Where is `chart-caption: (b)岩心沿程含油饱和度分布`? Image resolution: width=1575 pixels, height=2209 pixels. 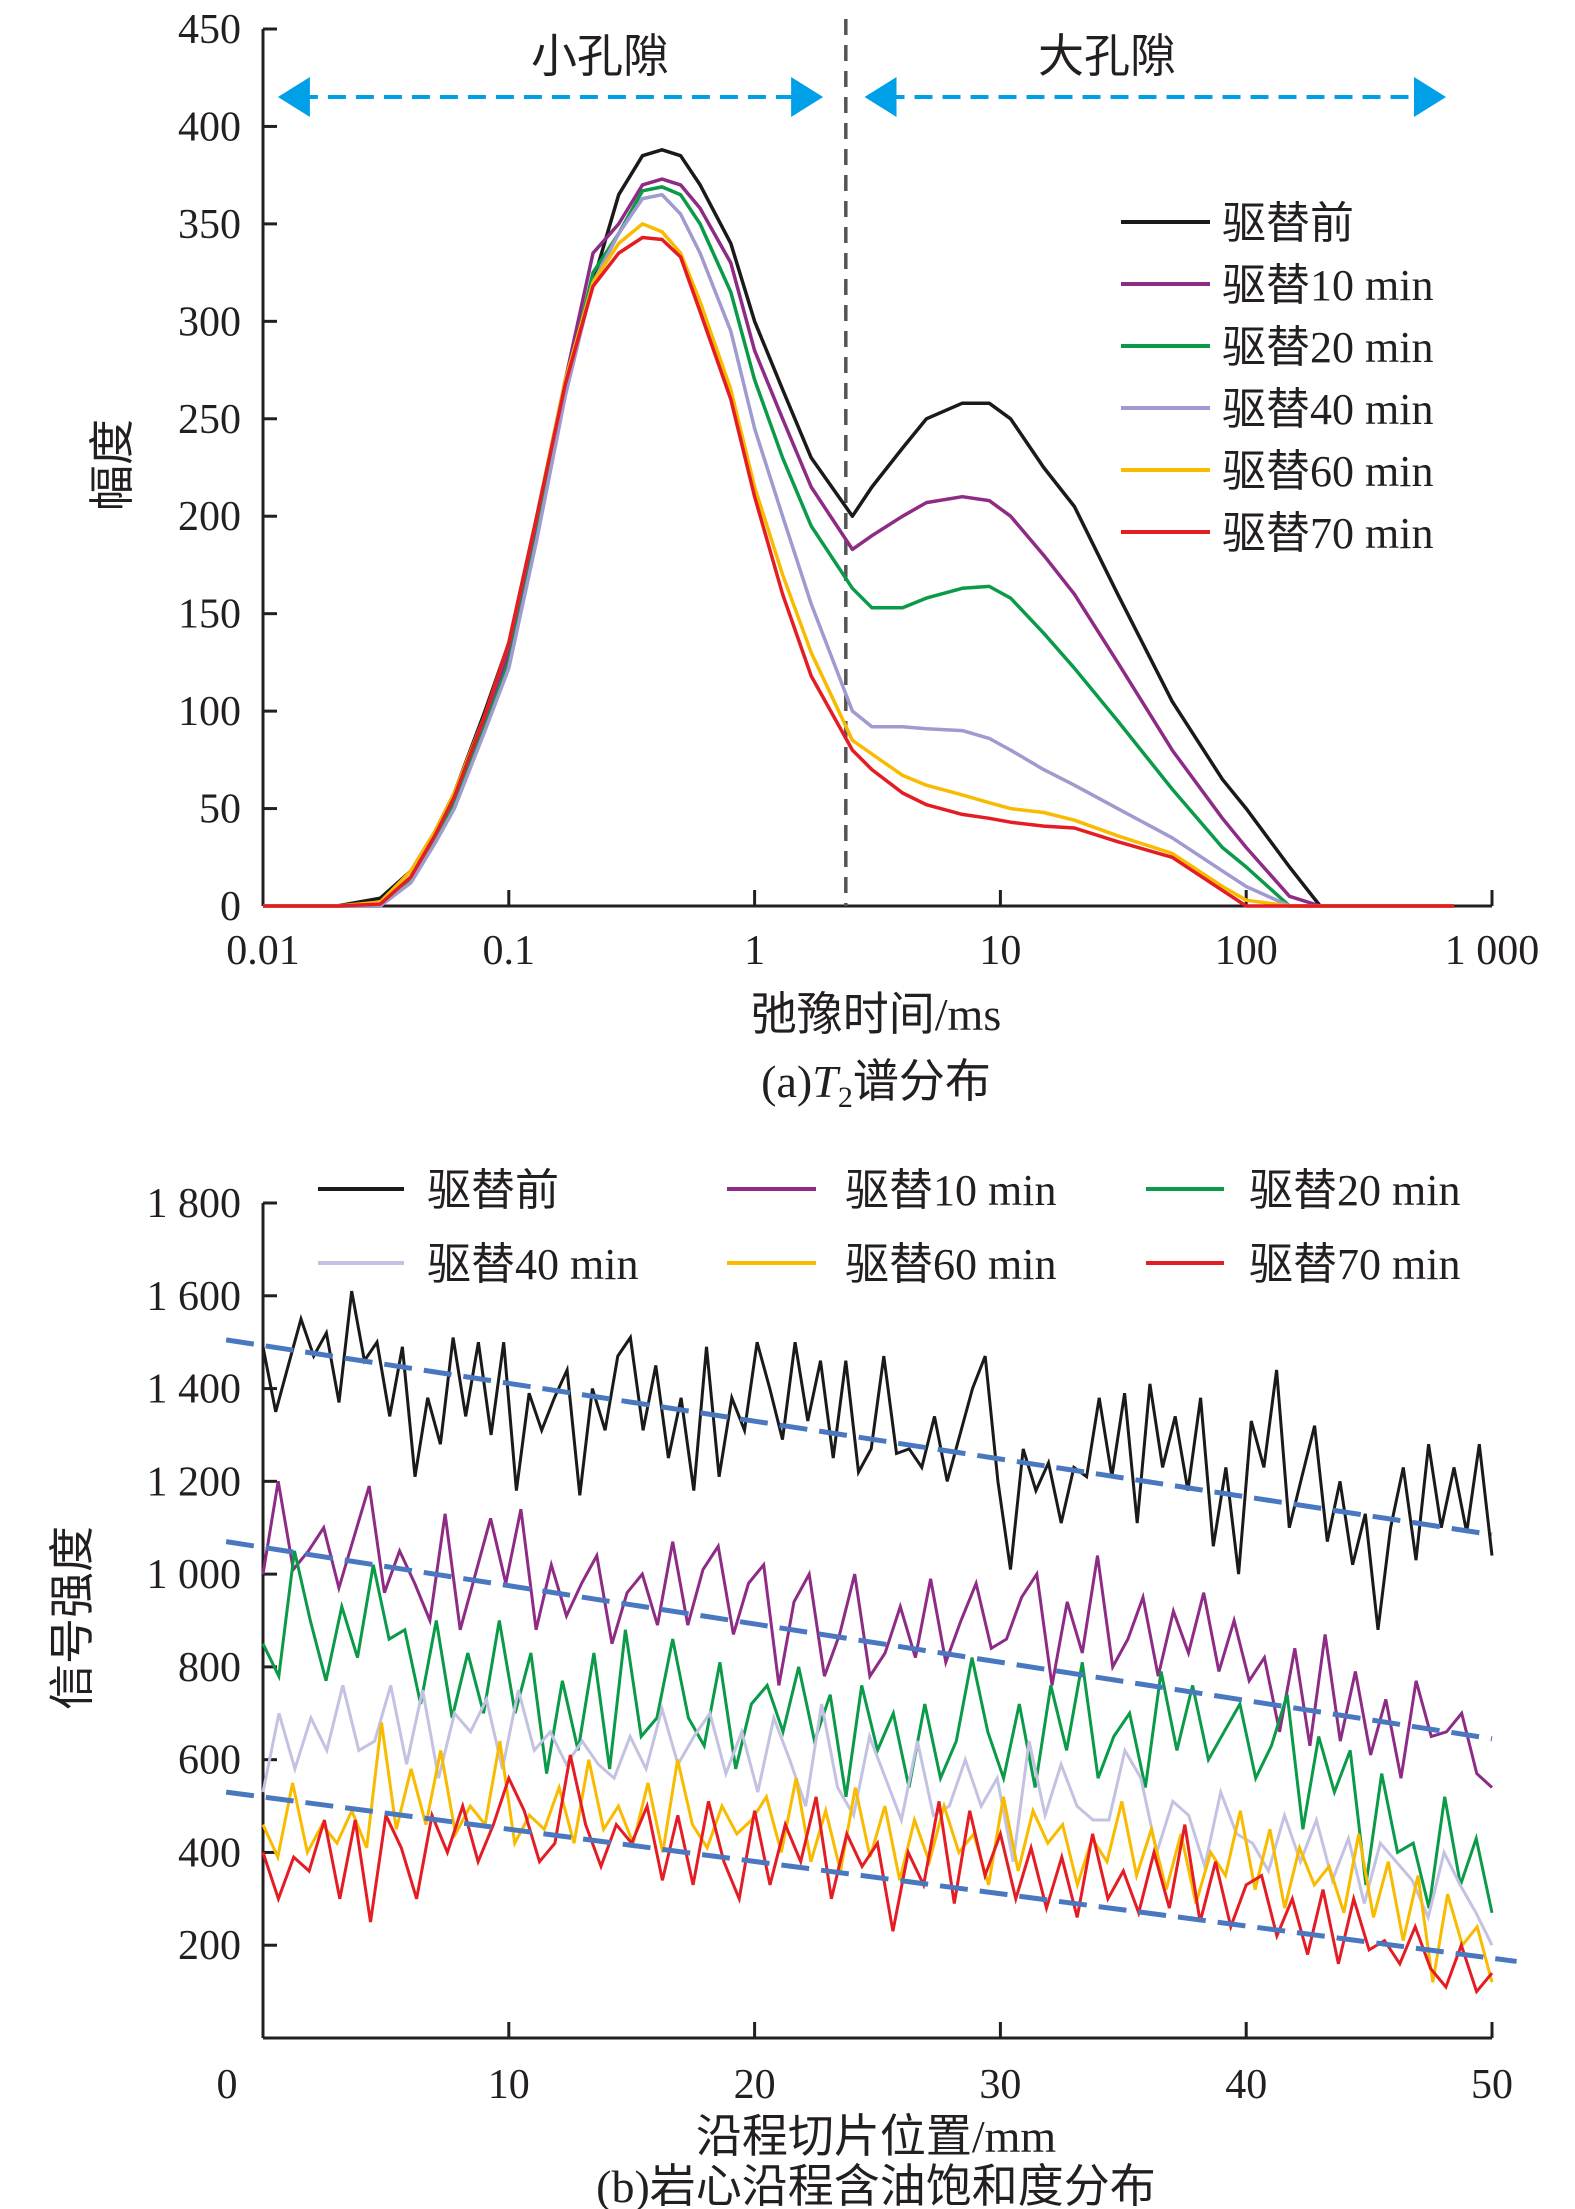 chart-caption: (b)岩心沿程含油饱和度分布 is located at coordinates (876, 2185).